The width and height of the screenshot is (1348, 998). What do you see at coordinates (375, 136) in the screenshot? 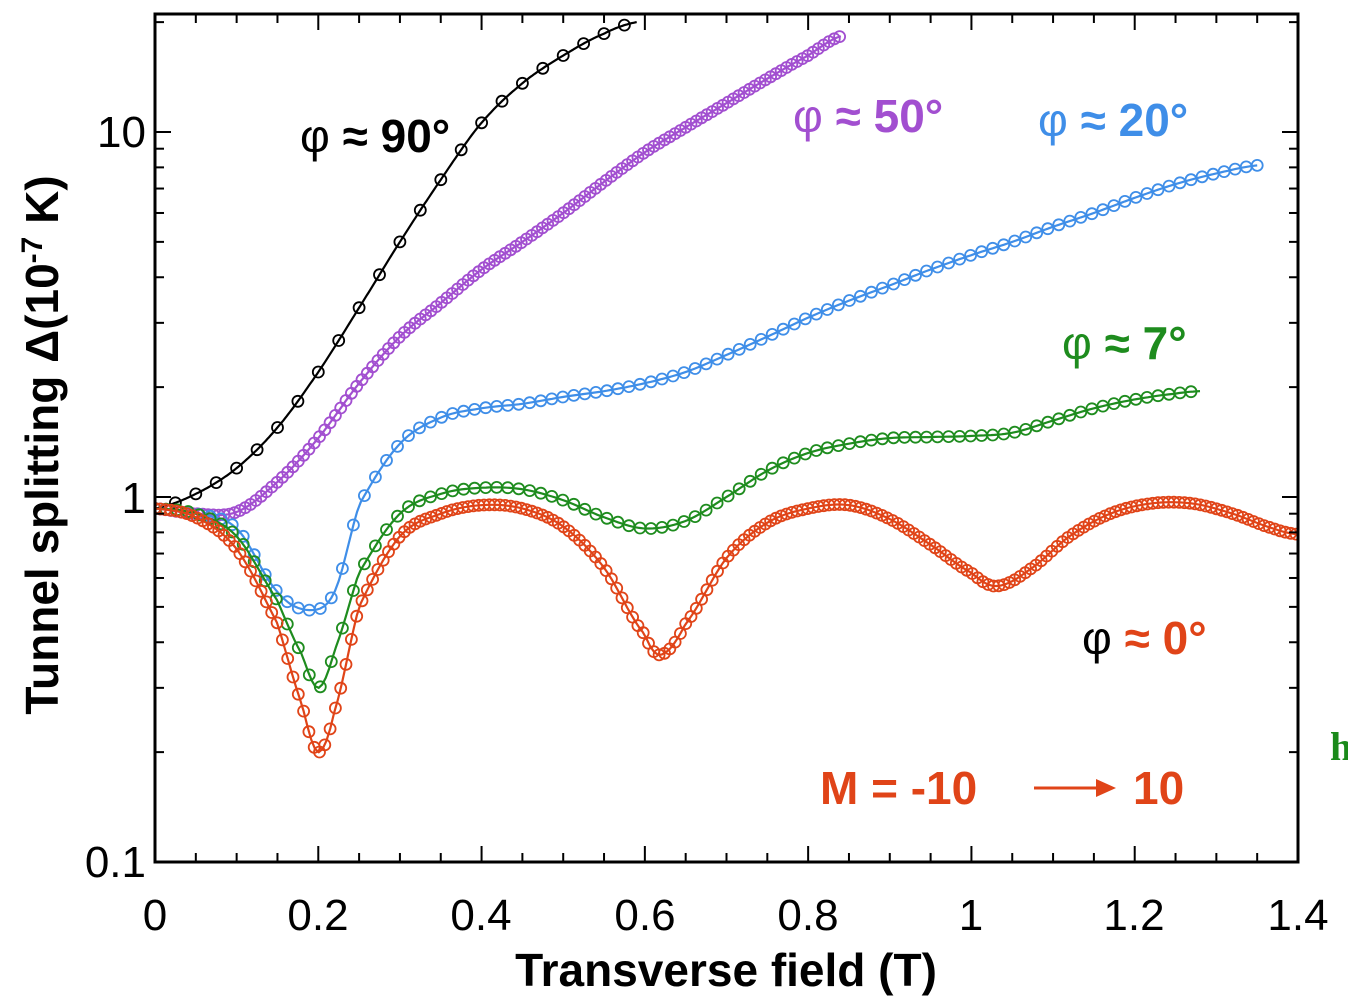
I see `series-label-90: φ ≈ 90°` at bounding box center [375, 136].